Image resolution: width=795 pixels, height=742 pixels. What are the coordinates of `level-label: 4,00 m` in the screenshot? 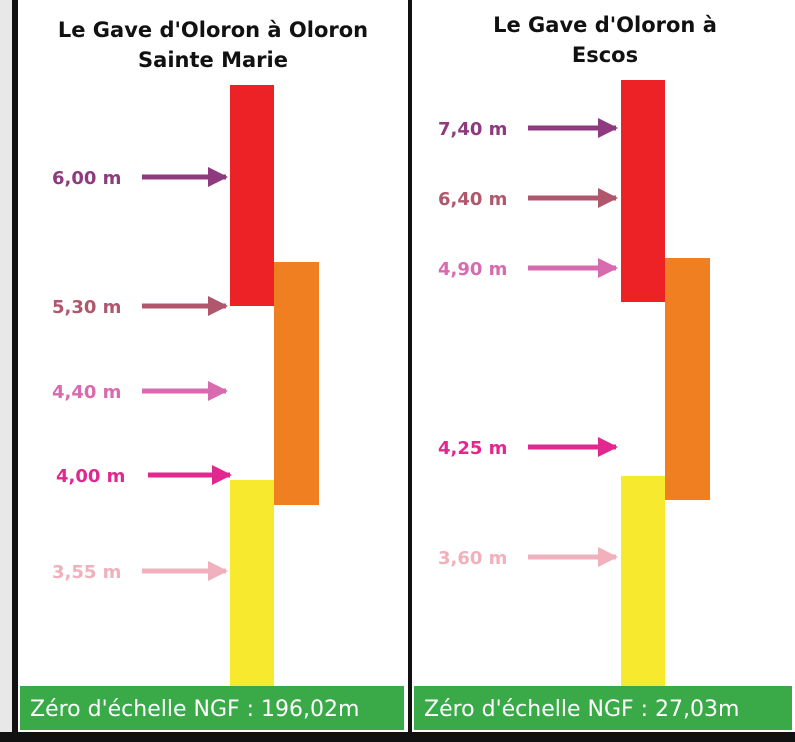 It's located at (90, 476).